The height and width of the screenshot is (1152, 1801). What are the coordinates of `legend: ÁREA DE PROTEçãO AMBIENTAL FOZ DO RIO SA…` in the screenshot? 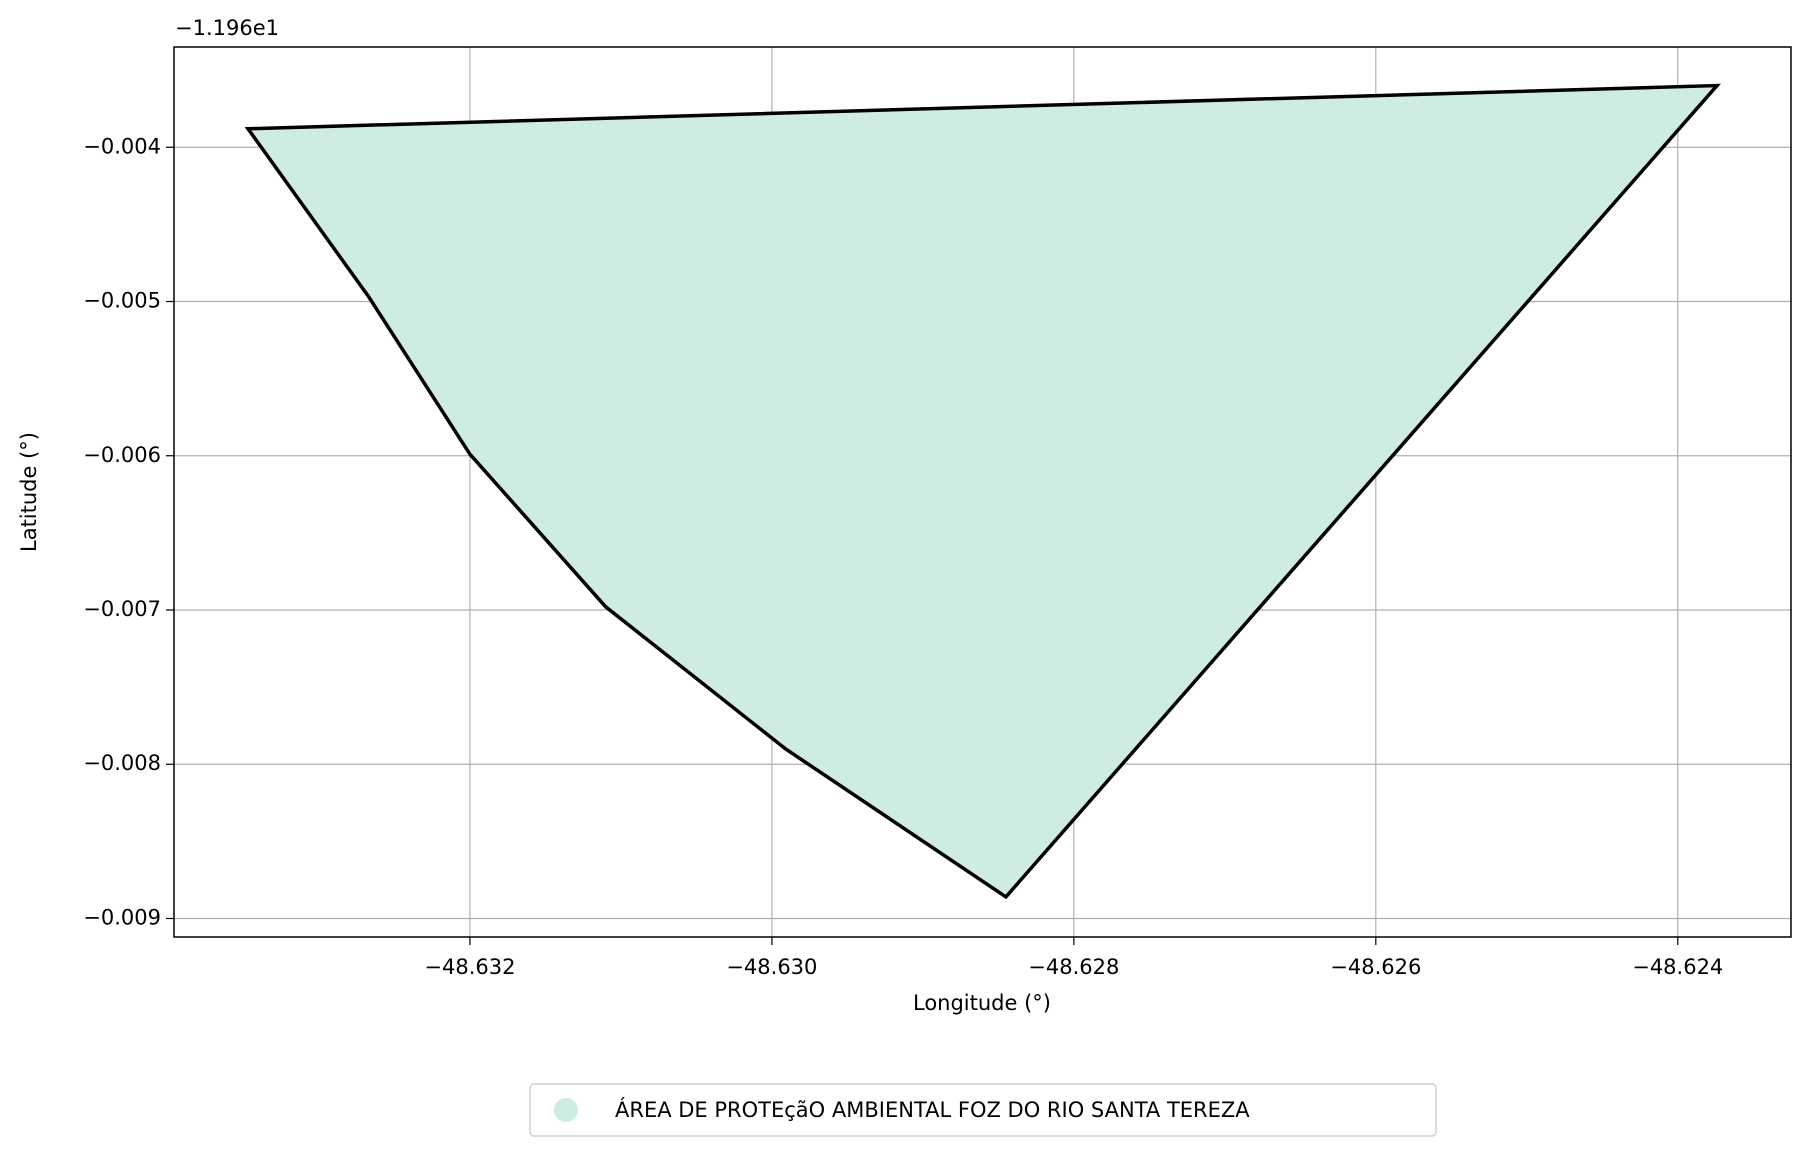 It's located at (983, 1110).